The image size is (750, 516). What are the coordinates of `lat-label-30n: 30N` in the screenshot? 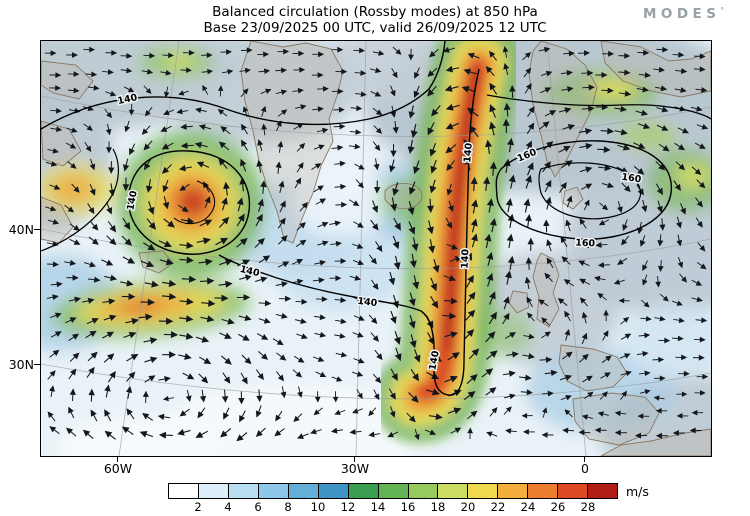 It's located at (21, 364).